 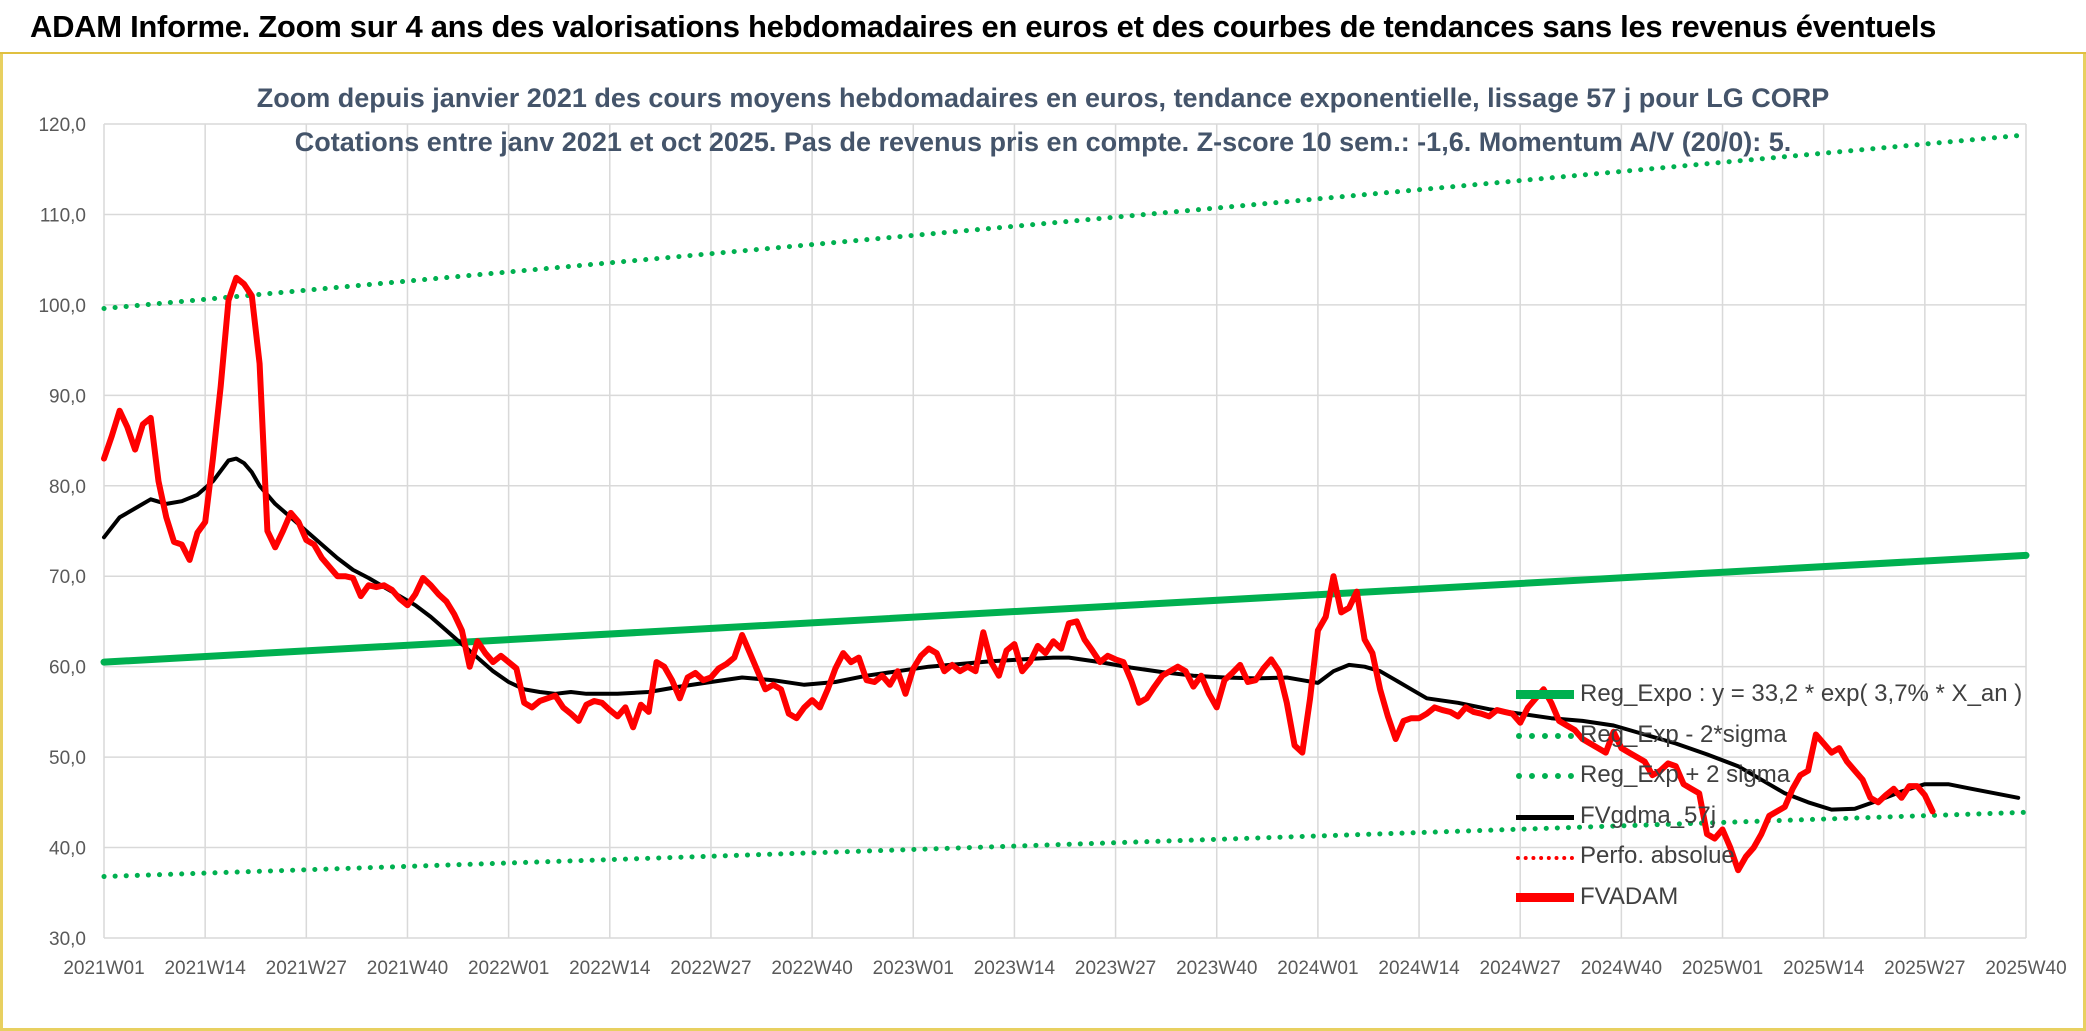 I want to click on x-tick-label: 2021W27, so click(x=306, y=968).